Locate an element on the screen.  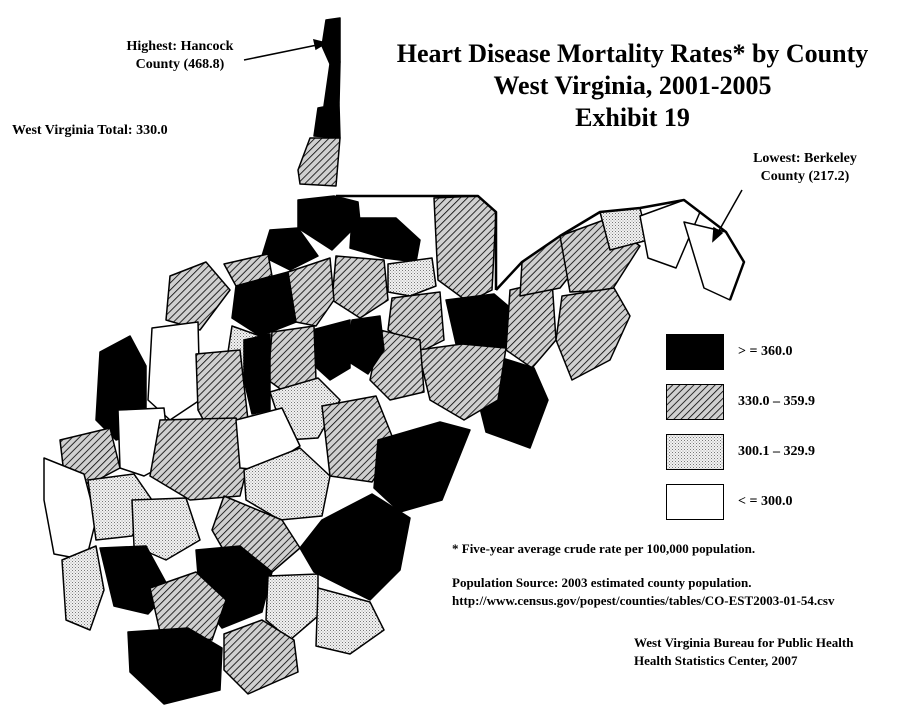
county-marshall is located at coordinates (319, 162).